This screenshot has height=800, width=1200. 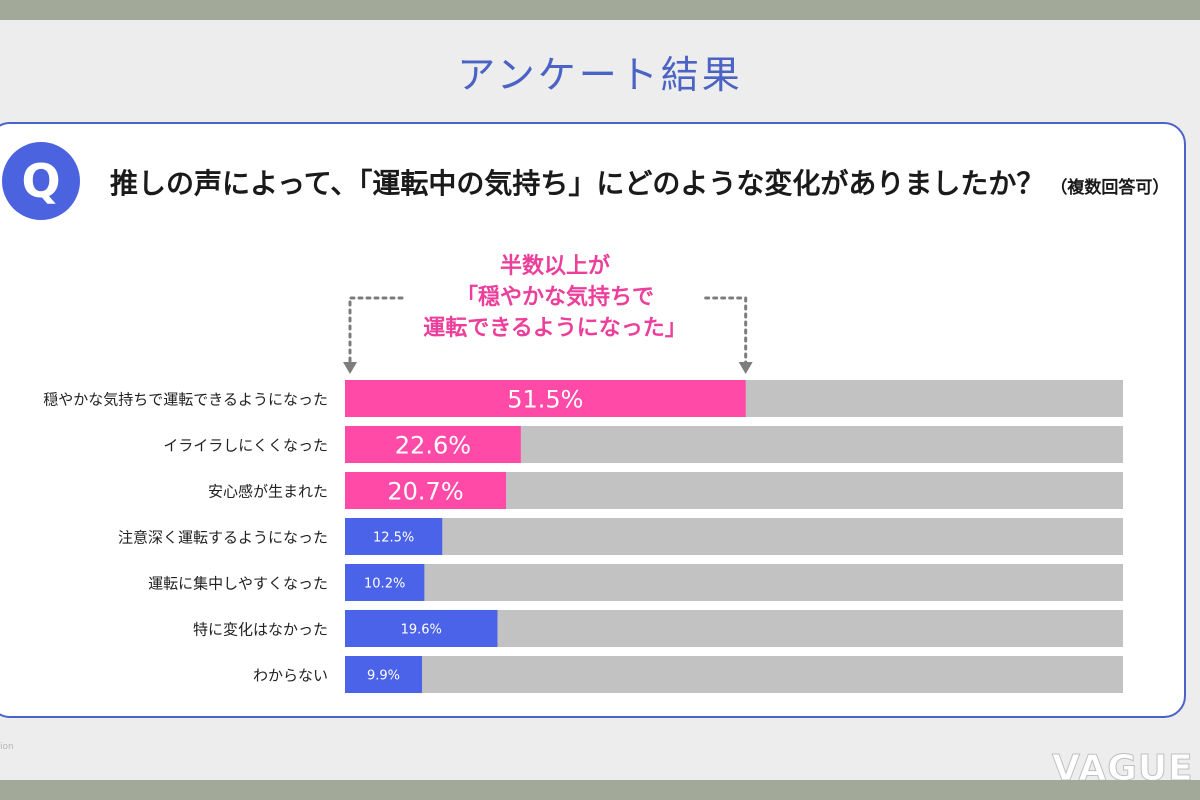 I want to click on callout: 半数以上が 「穏やかな気持ちで 運転できるようになった」, so click(x=555, y=297).